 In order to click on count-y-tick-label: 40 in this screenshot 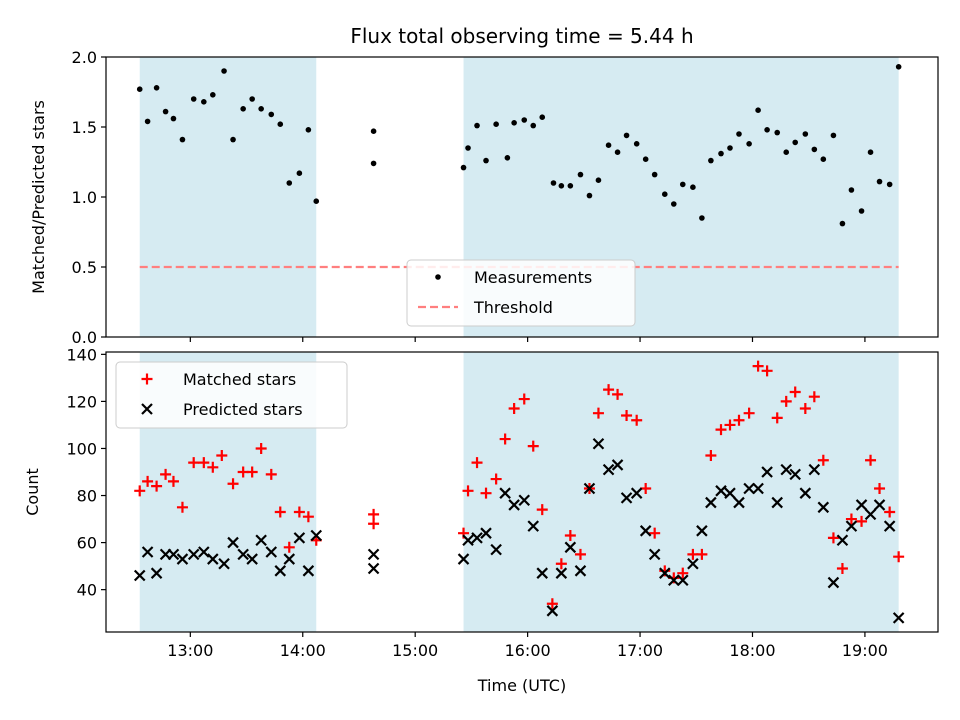, I will do `click(87, 590)`.